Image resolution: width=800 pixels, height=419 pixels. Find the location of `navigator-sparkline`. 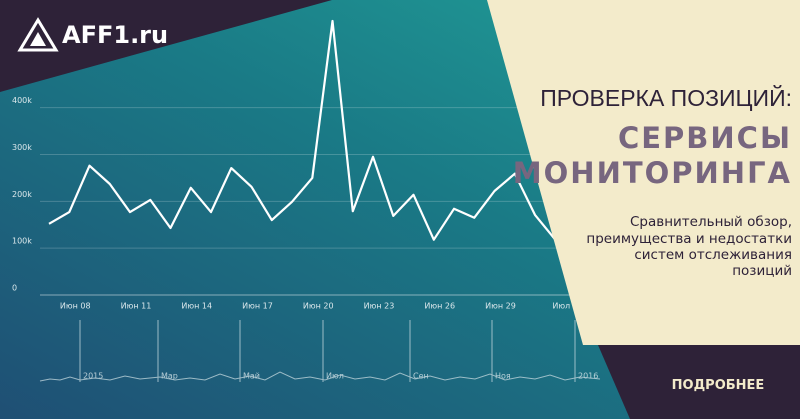

navigator-sparkline is located at coordinates (320, 376).